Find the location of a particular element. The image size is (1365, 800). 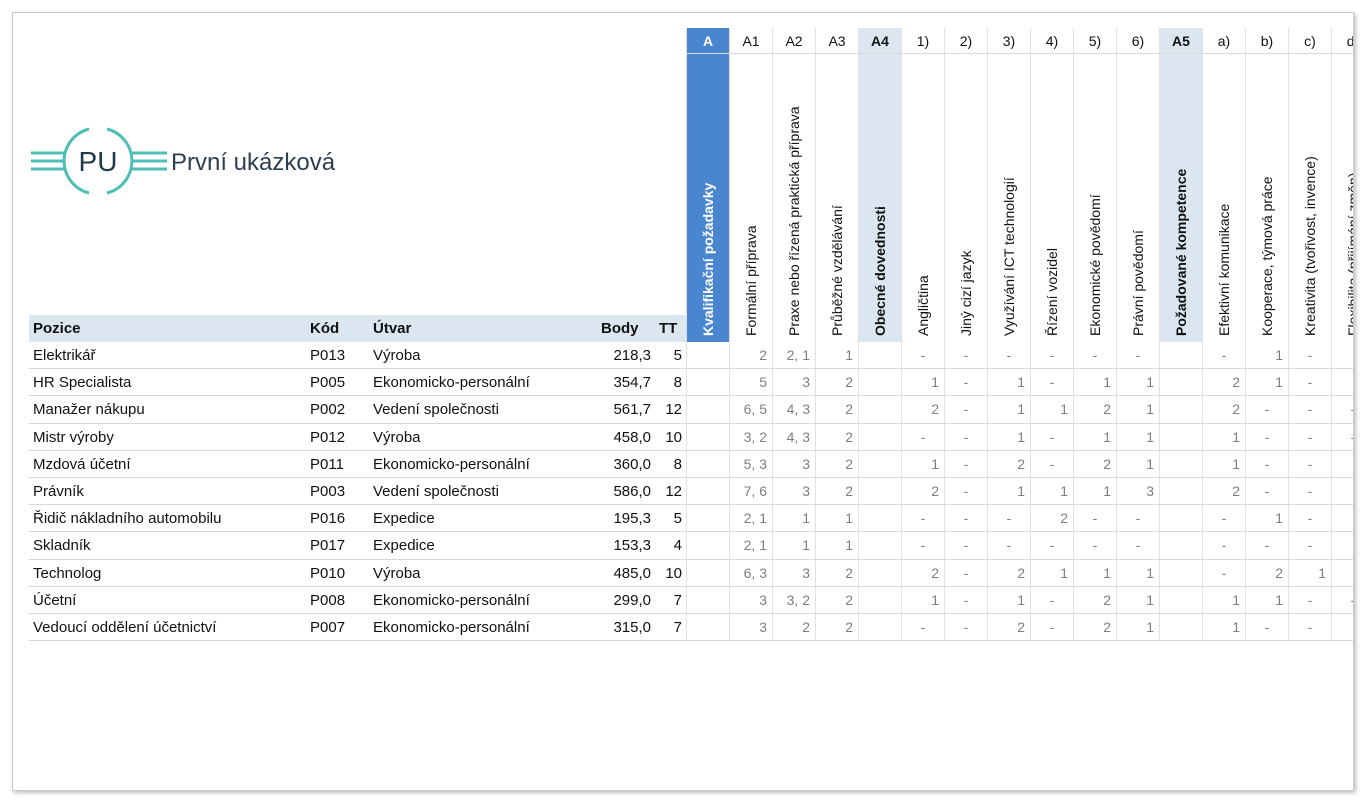

cell: 360,0 is located at coordinates (626, 464).